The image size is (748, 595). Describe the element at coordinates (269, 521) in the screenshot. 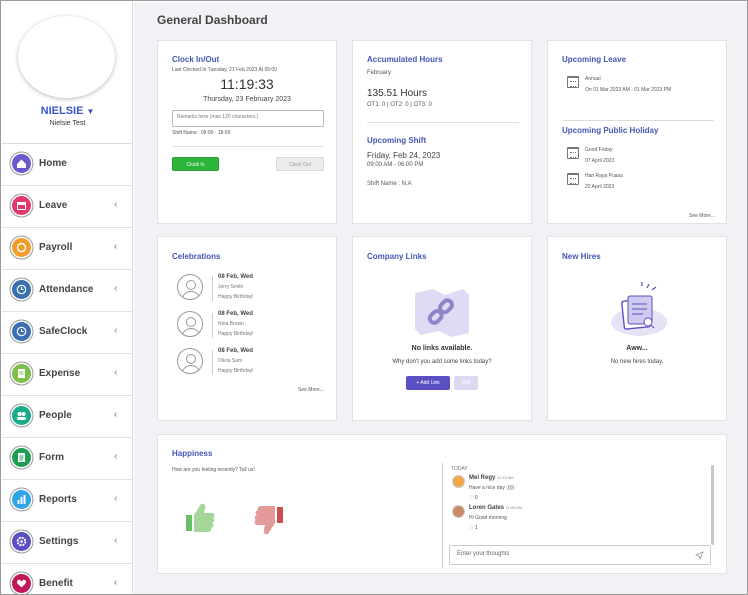

I see `thumbs-down-icon` at that location.